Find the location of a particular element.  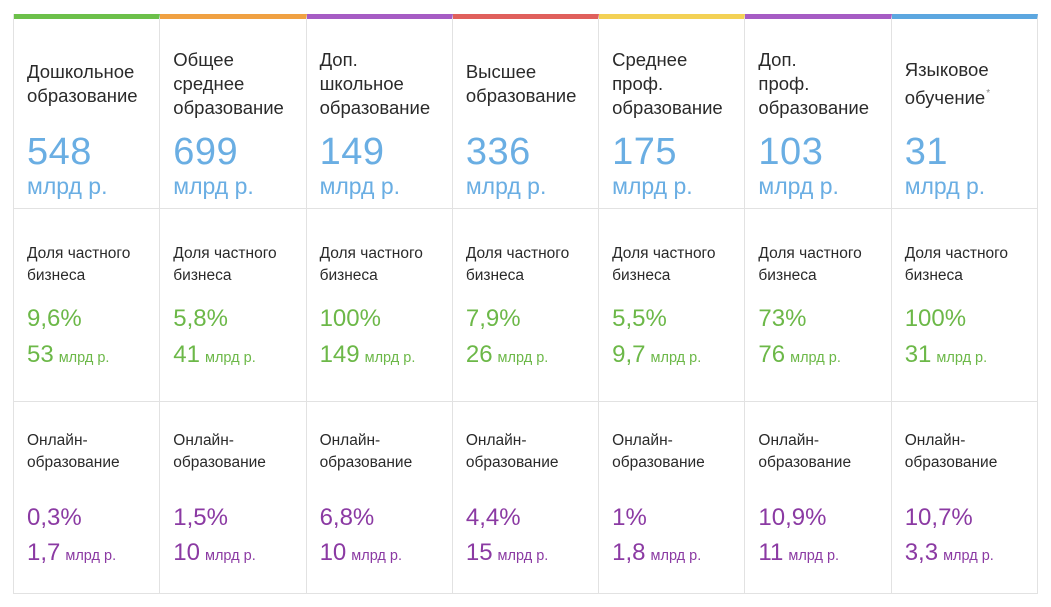

private-share-amount: 76 млрд р. is located at coordinates (799, 355).